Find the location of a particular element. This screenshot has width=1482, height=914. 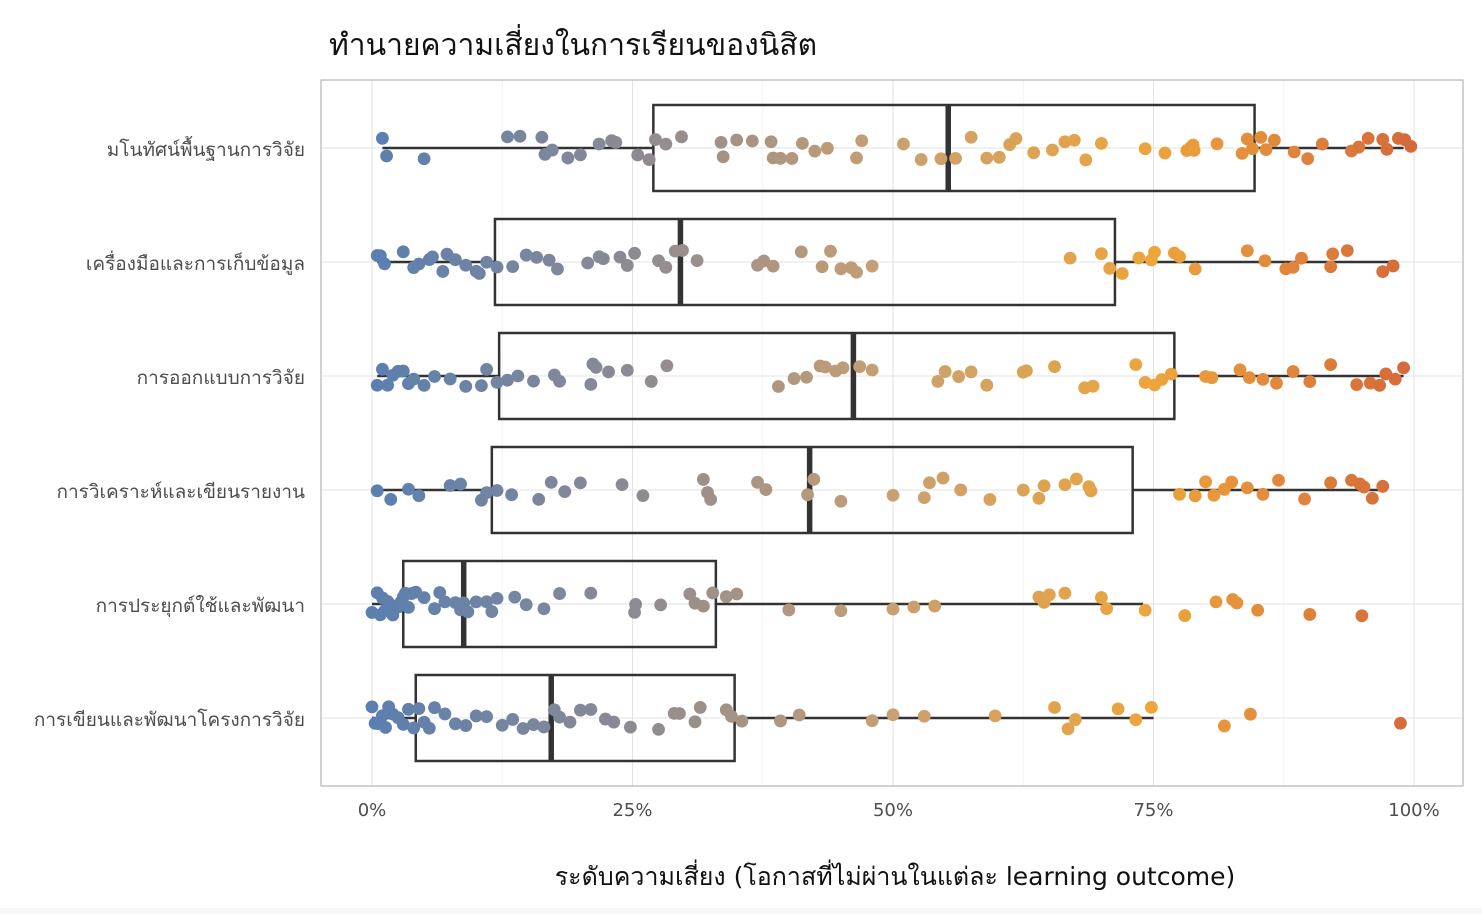

x-tick-label: 100% is located at coordinates (1413, 810).